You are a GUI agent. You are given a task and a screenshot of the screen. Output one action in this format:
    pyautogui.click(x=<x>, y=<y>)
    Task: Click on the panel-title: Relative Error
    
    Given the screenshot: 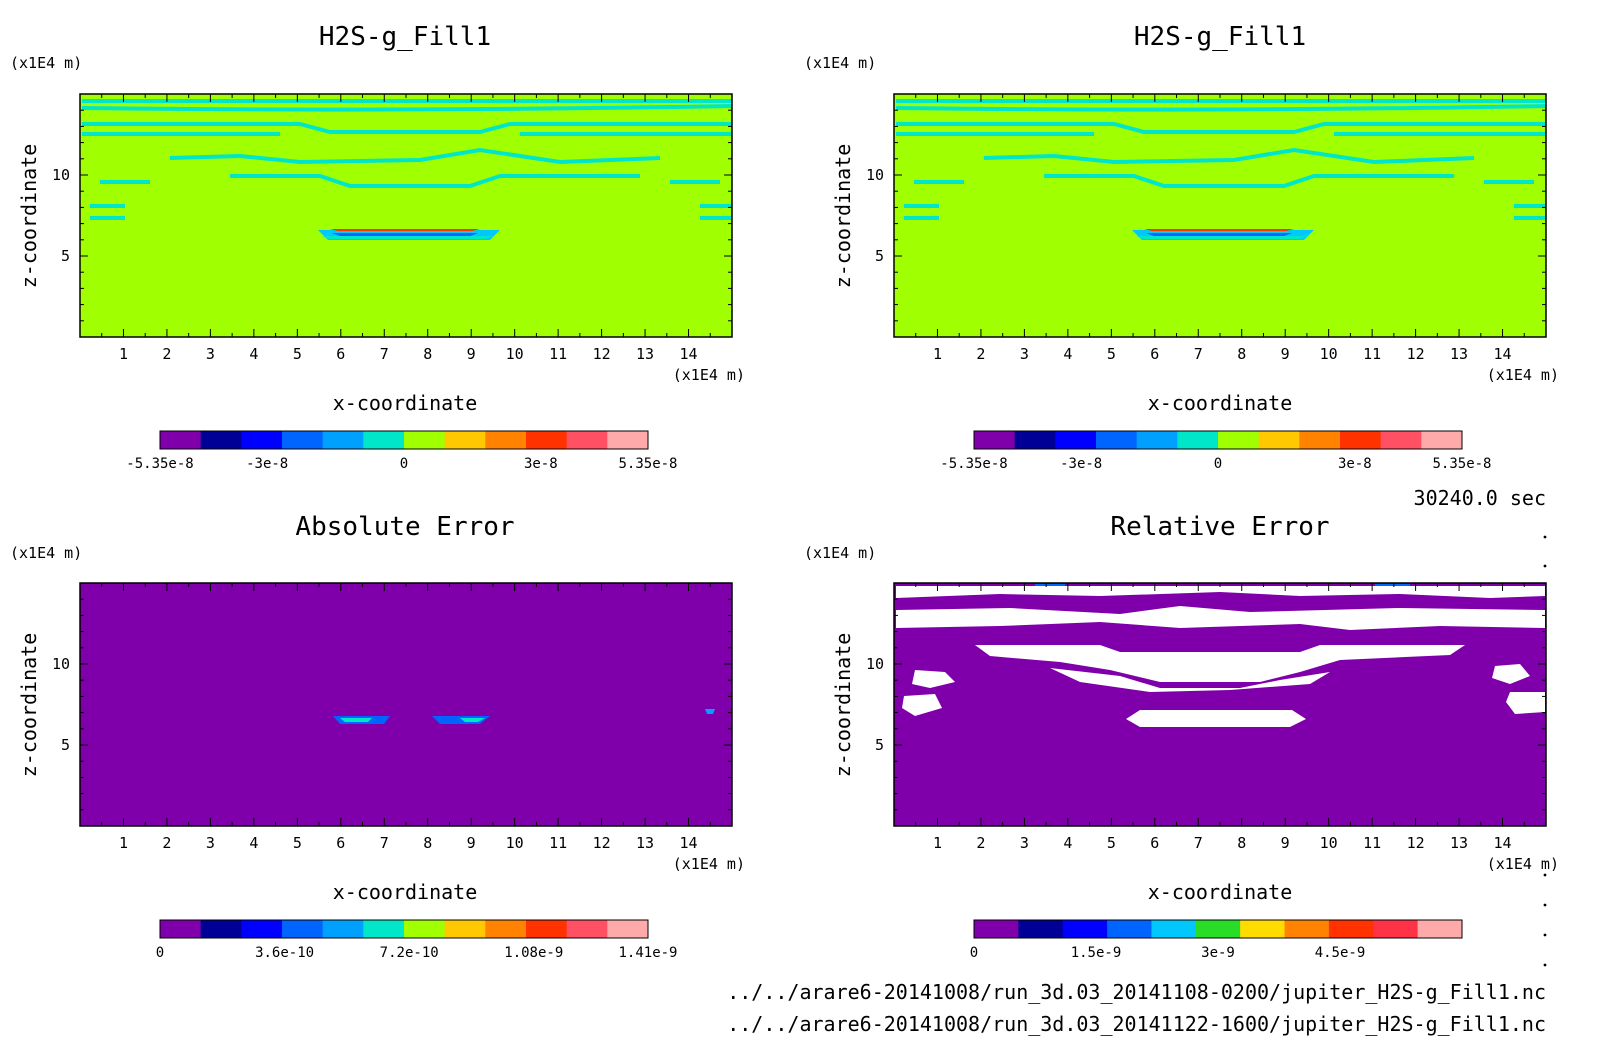 What is the action you would take?
    pyautogui.click(x=1219, y=527)
    